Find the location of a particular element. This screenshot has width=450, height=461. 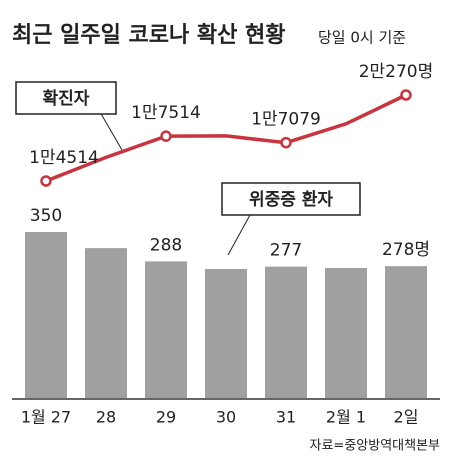

x-tick-label: 31 is located at coordinates (286, 417).